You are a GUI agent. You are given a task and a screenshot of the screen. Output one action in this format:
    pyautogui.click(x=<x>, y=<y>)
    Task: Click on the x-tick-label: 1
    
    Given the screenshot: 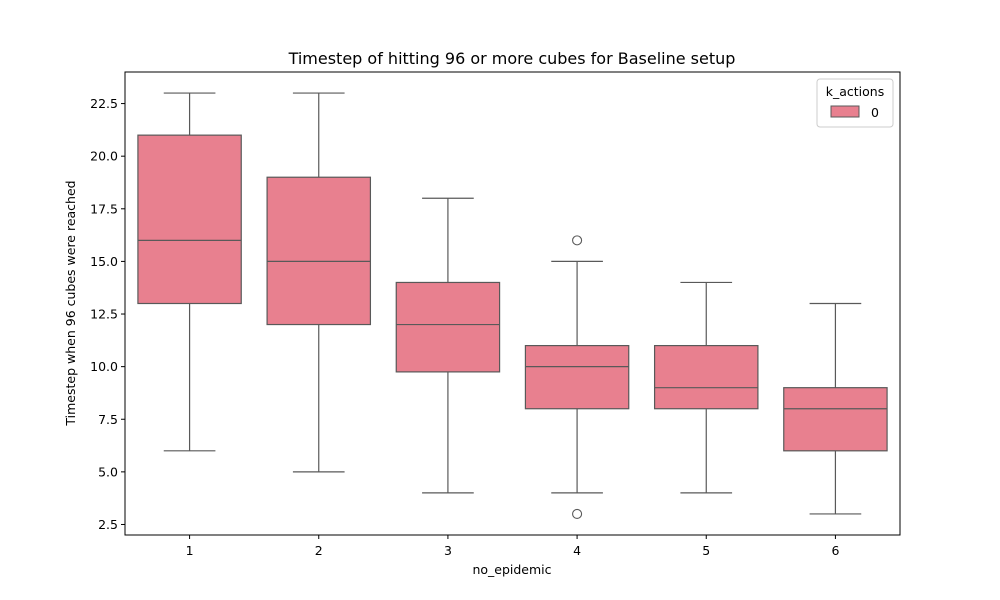 What is the action you would take?
    pyautogui.click(x=190, y=550)
    